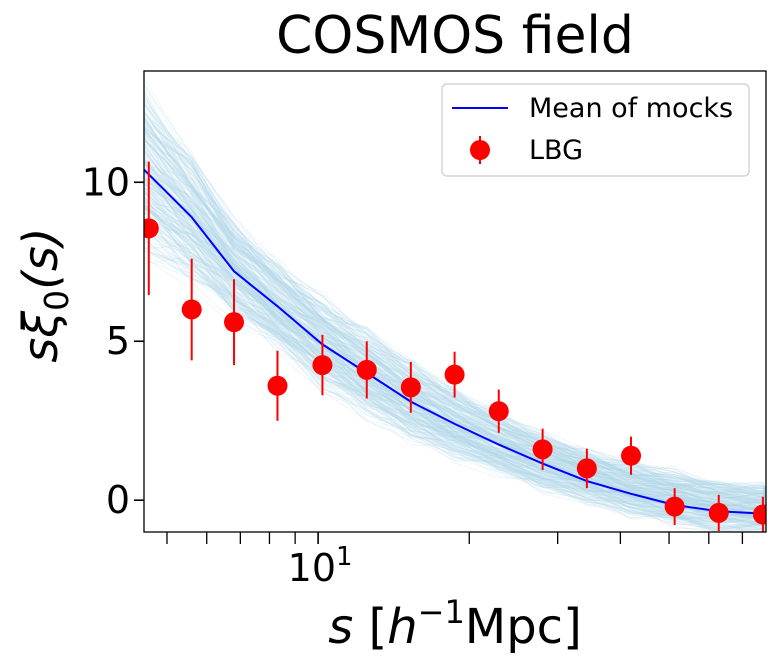 The image size is (774, 664). What do you see at coordinates (118, 500) in the screenshot?
I see `y-tick-label: 0` at bounding box center [118, 500].